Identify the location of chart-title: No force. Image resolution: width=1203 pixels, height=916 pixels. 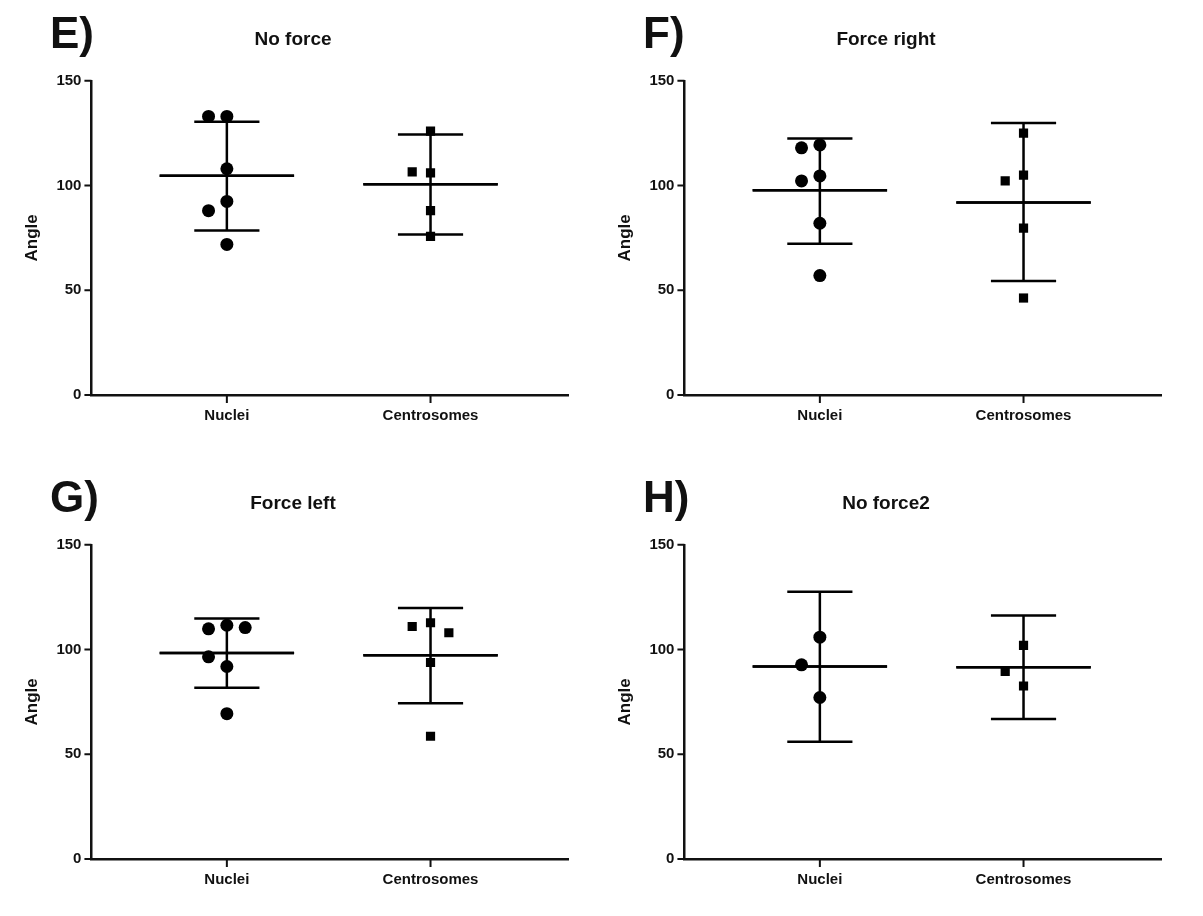
(293, 38).